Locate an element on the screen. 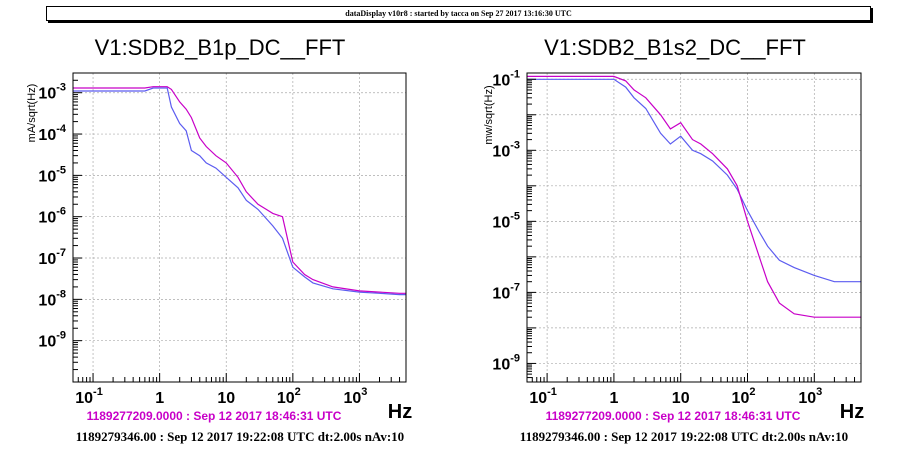  y-tick-label: 10⁻⁴ is located at coordinates (52, 133).